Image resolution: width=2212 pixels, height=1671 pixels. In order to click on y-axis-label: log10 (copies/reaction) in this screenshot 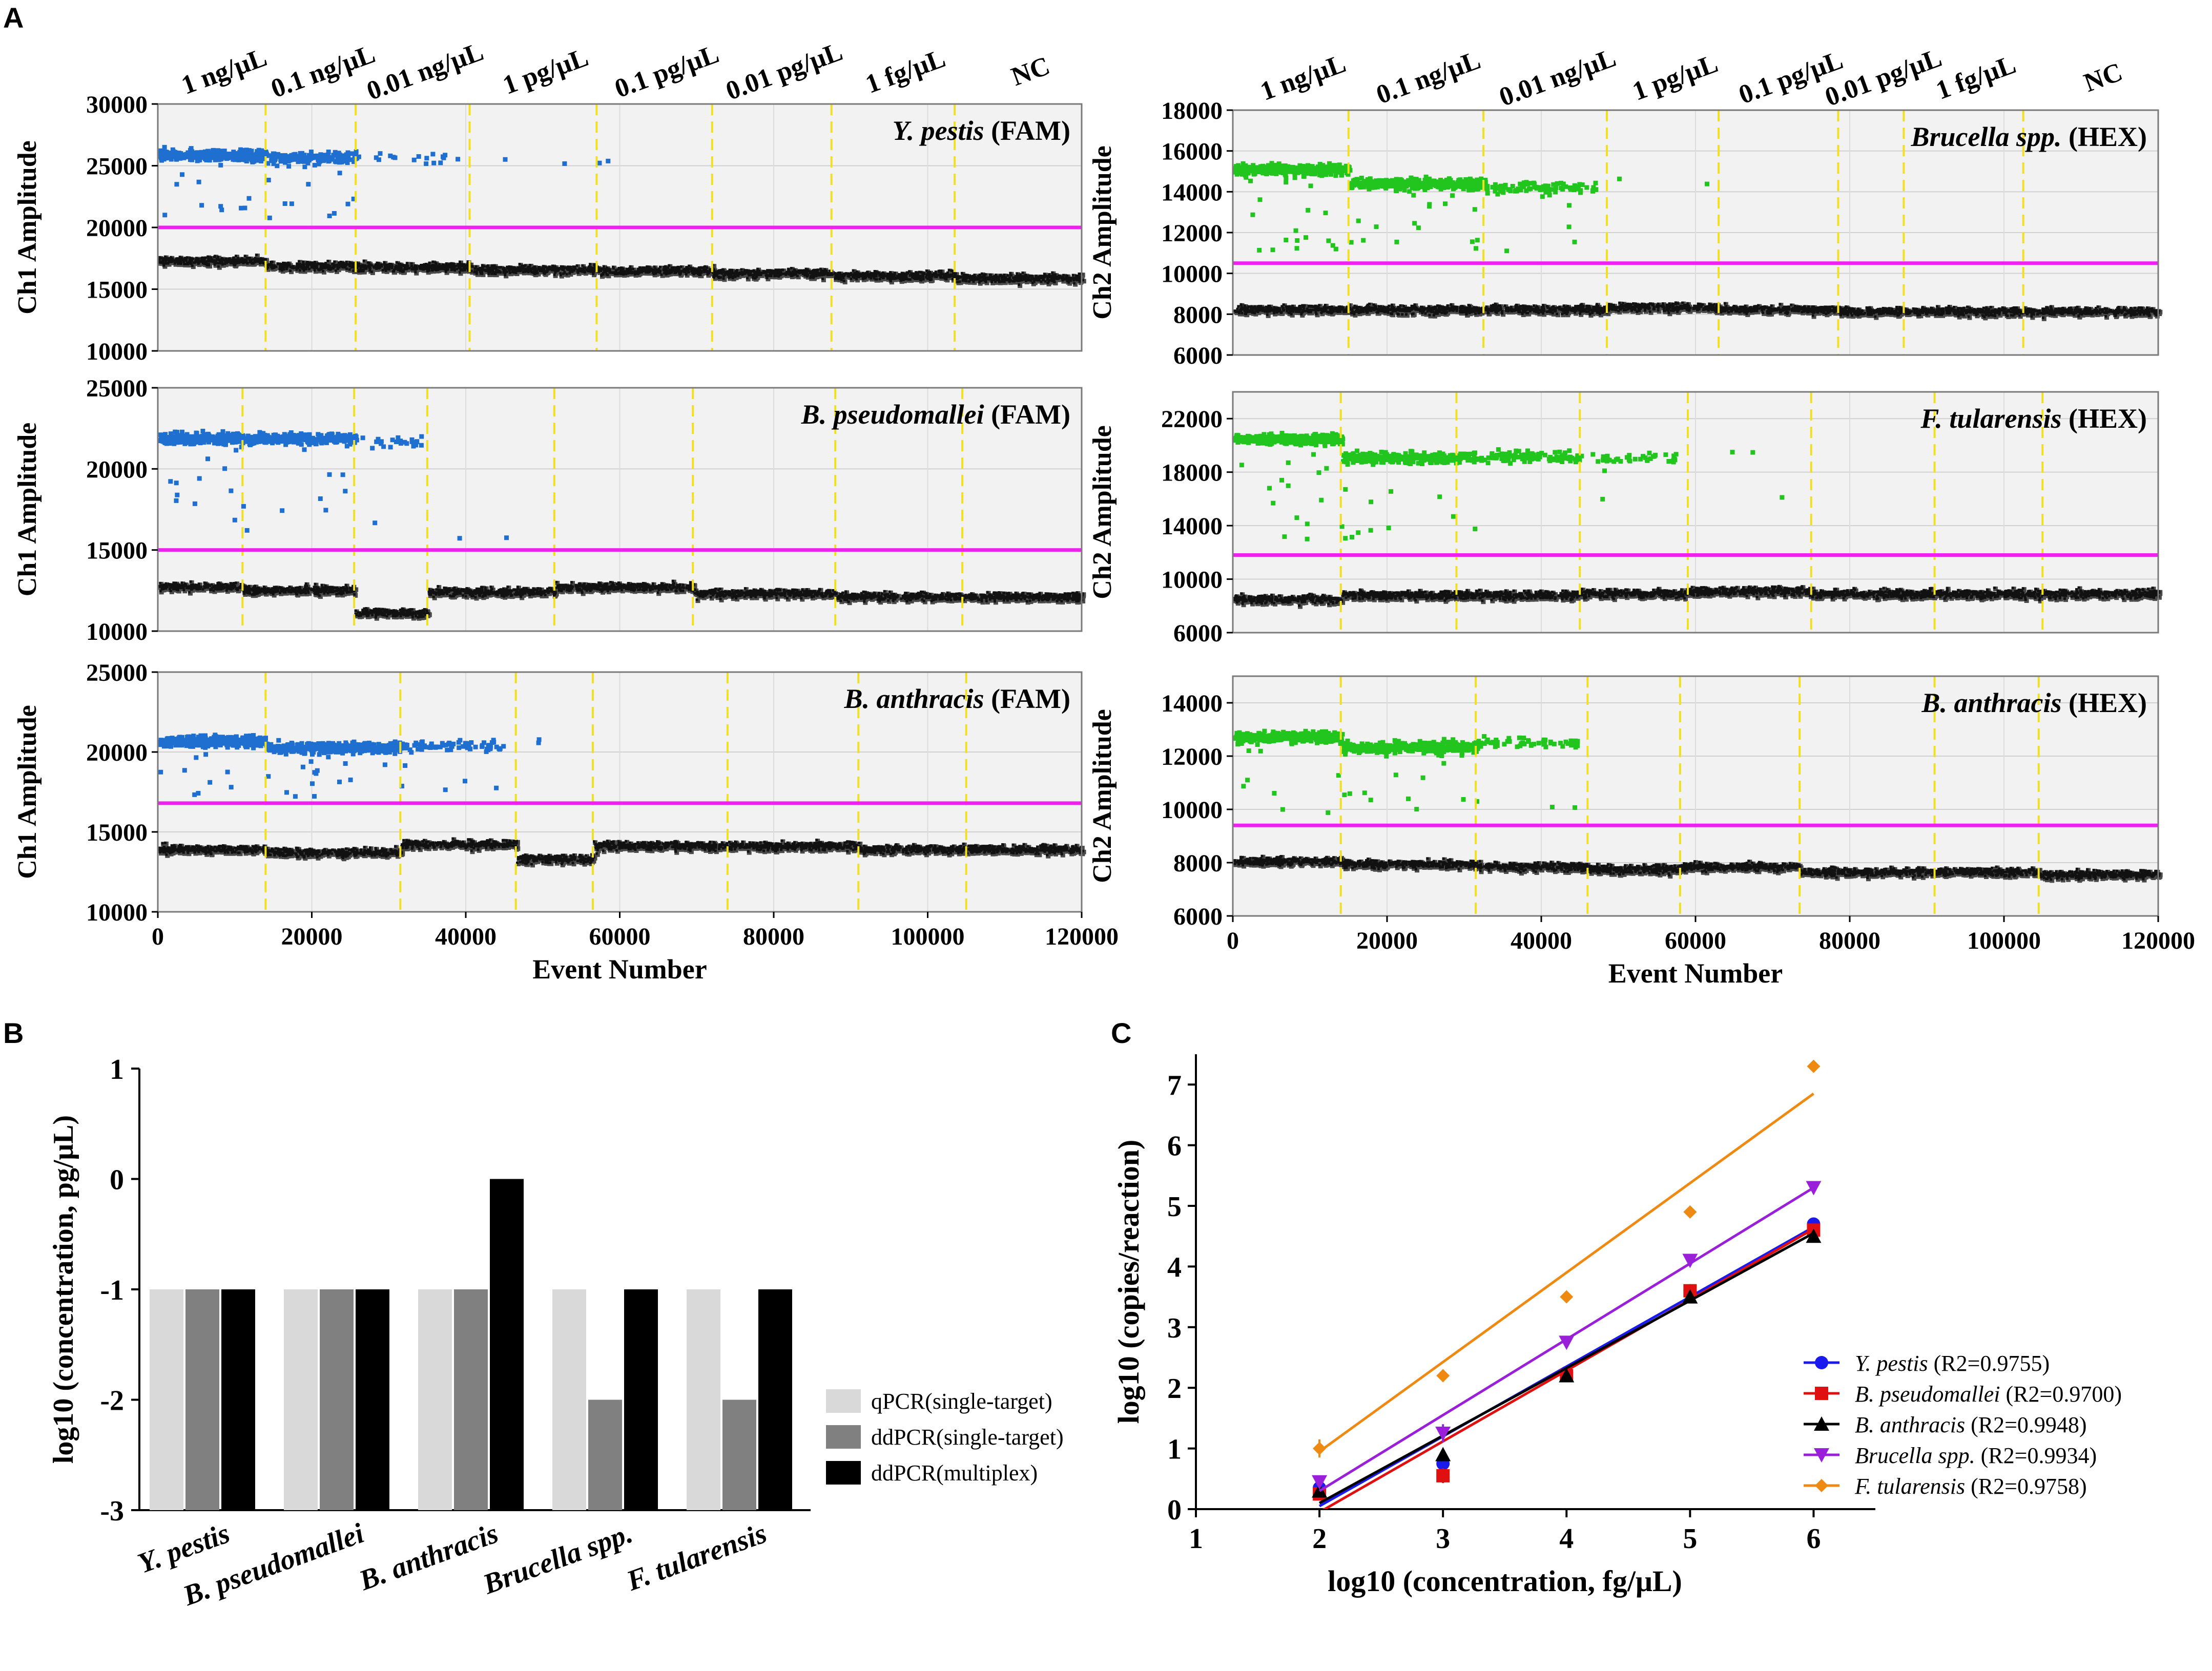, I will do `click(1128, 1282)`.